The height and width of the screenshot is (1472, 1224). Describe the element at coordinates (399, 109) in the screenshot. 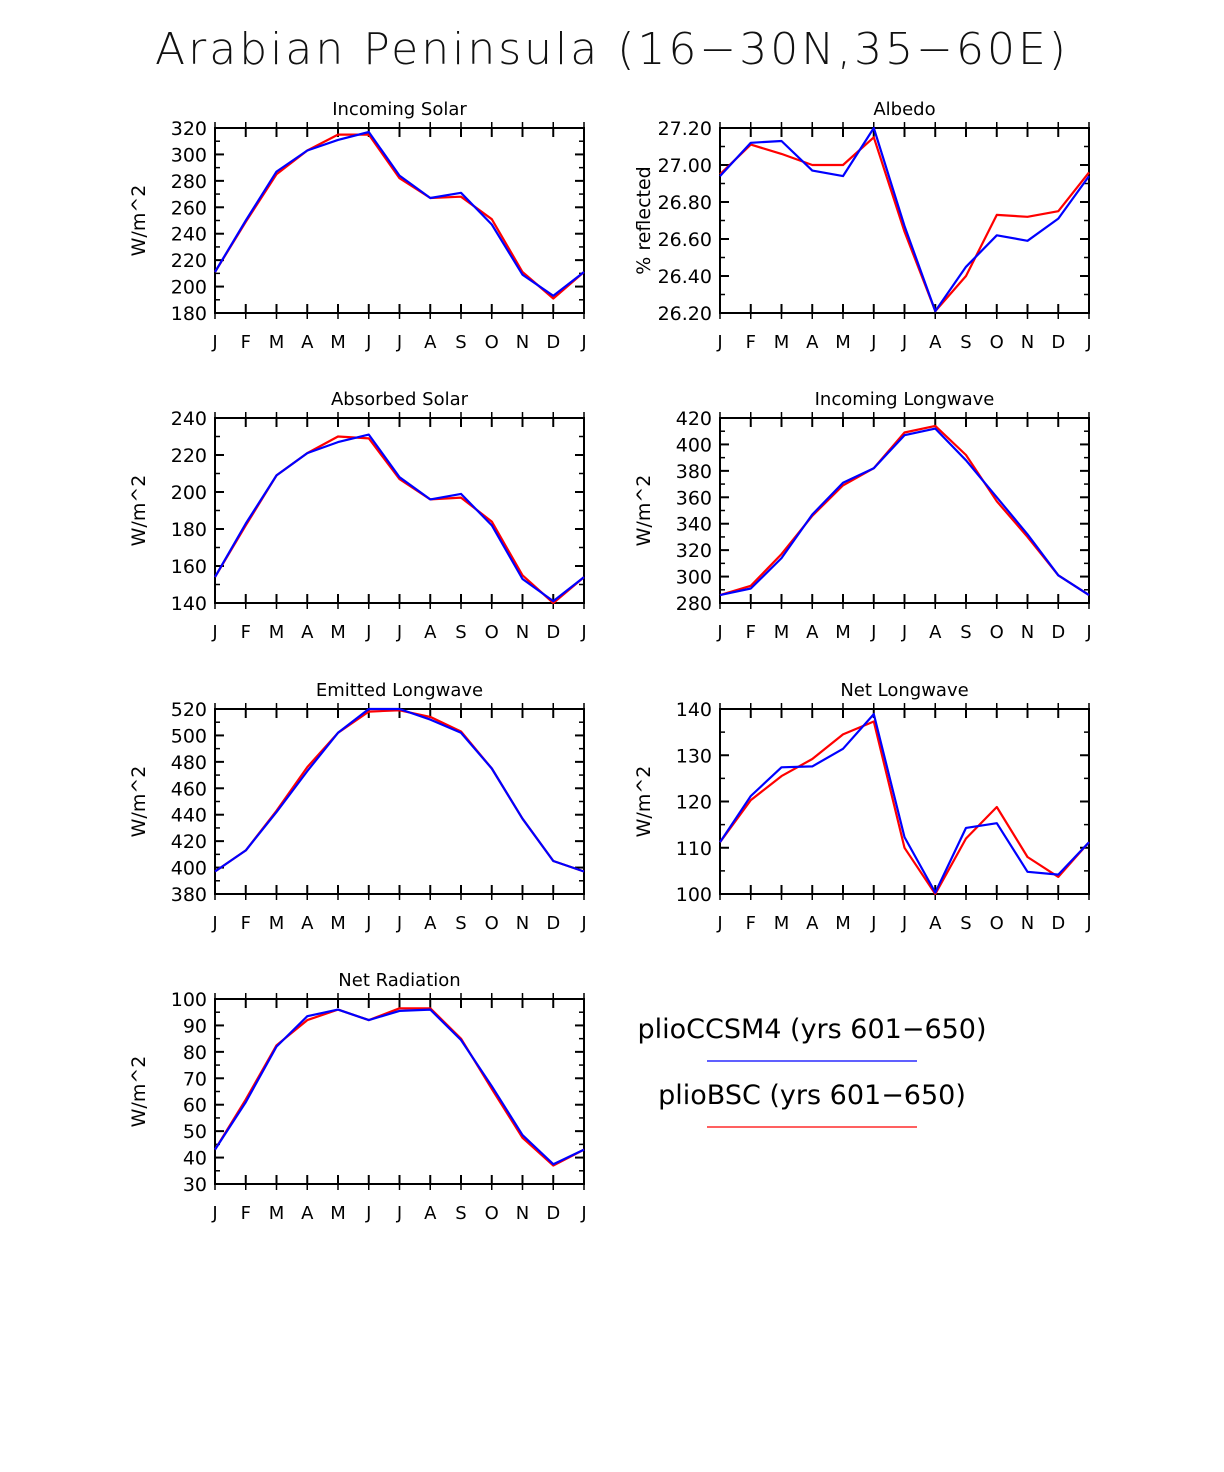

I see `chart-title: Incoming Solar` at that location.